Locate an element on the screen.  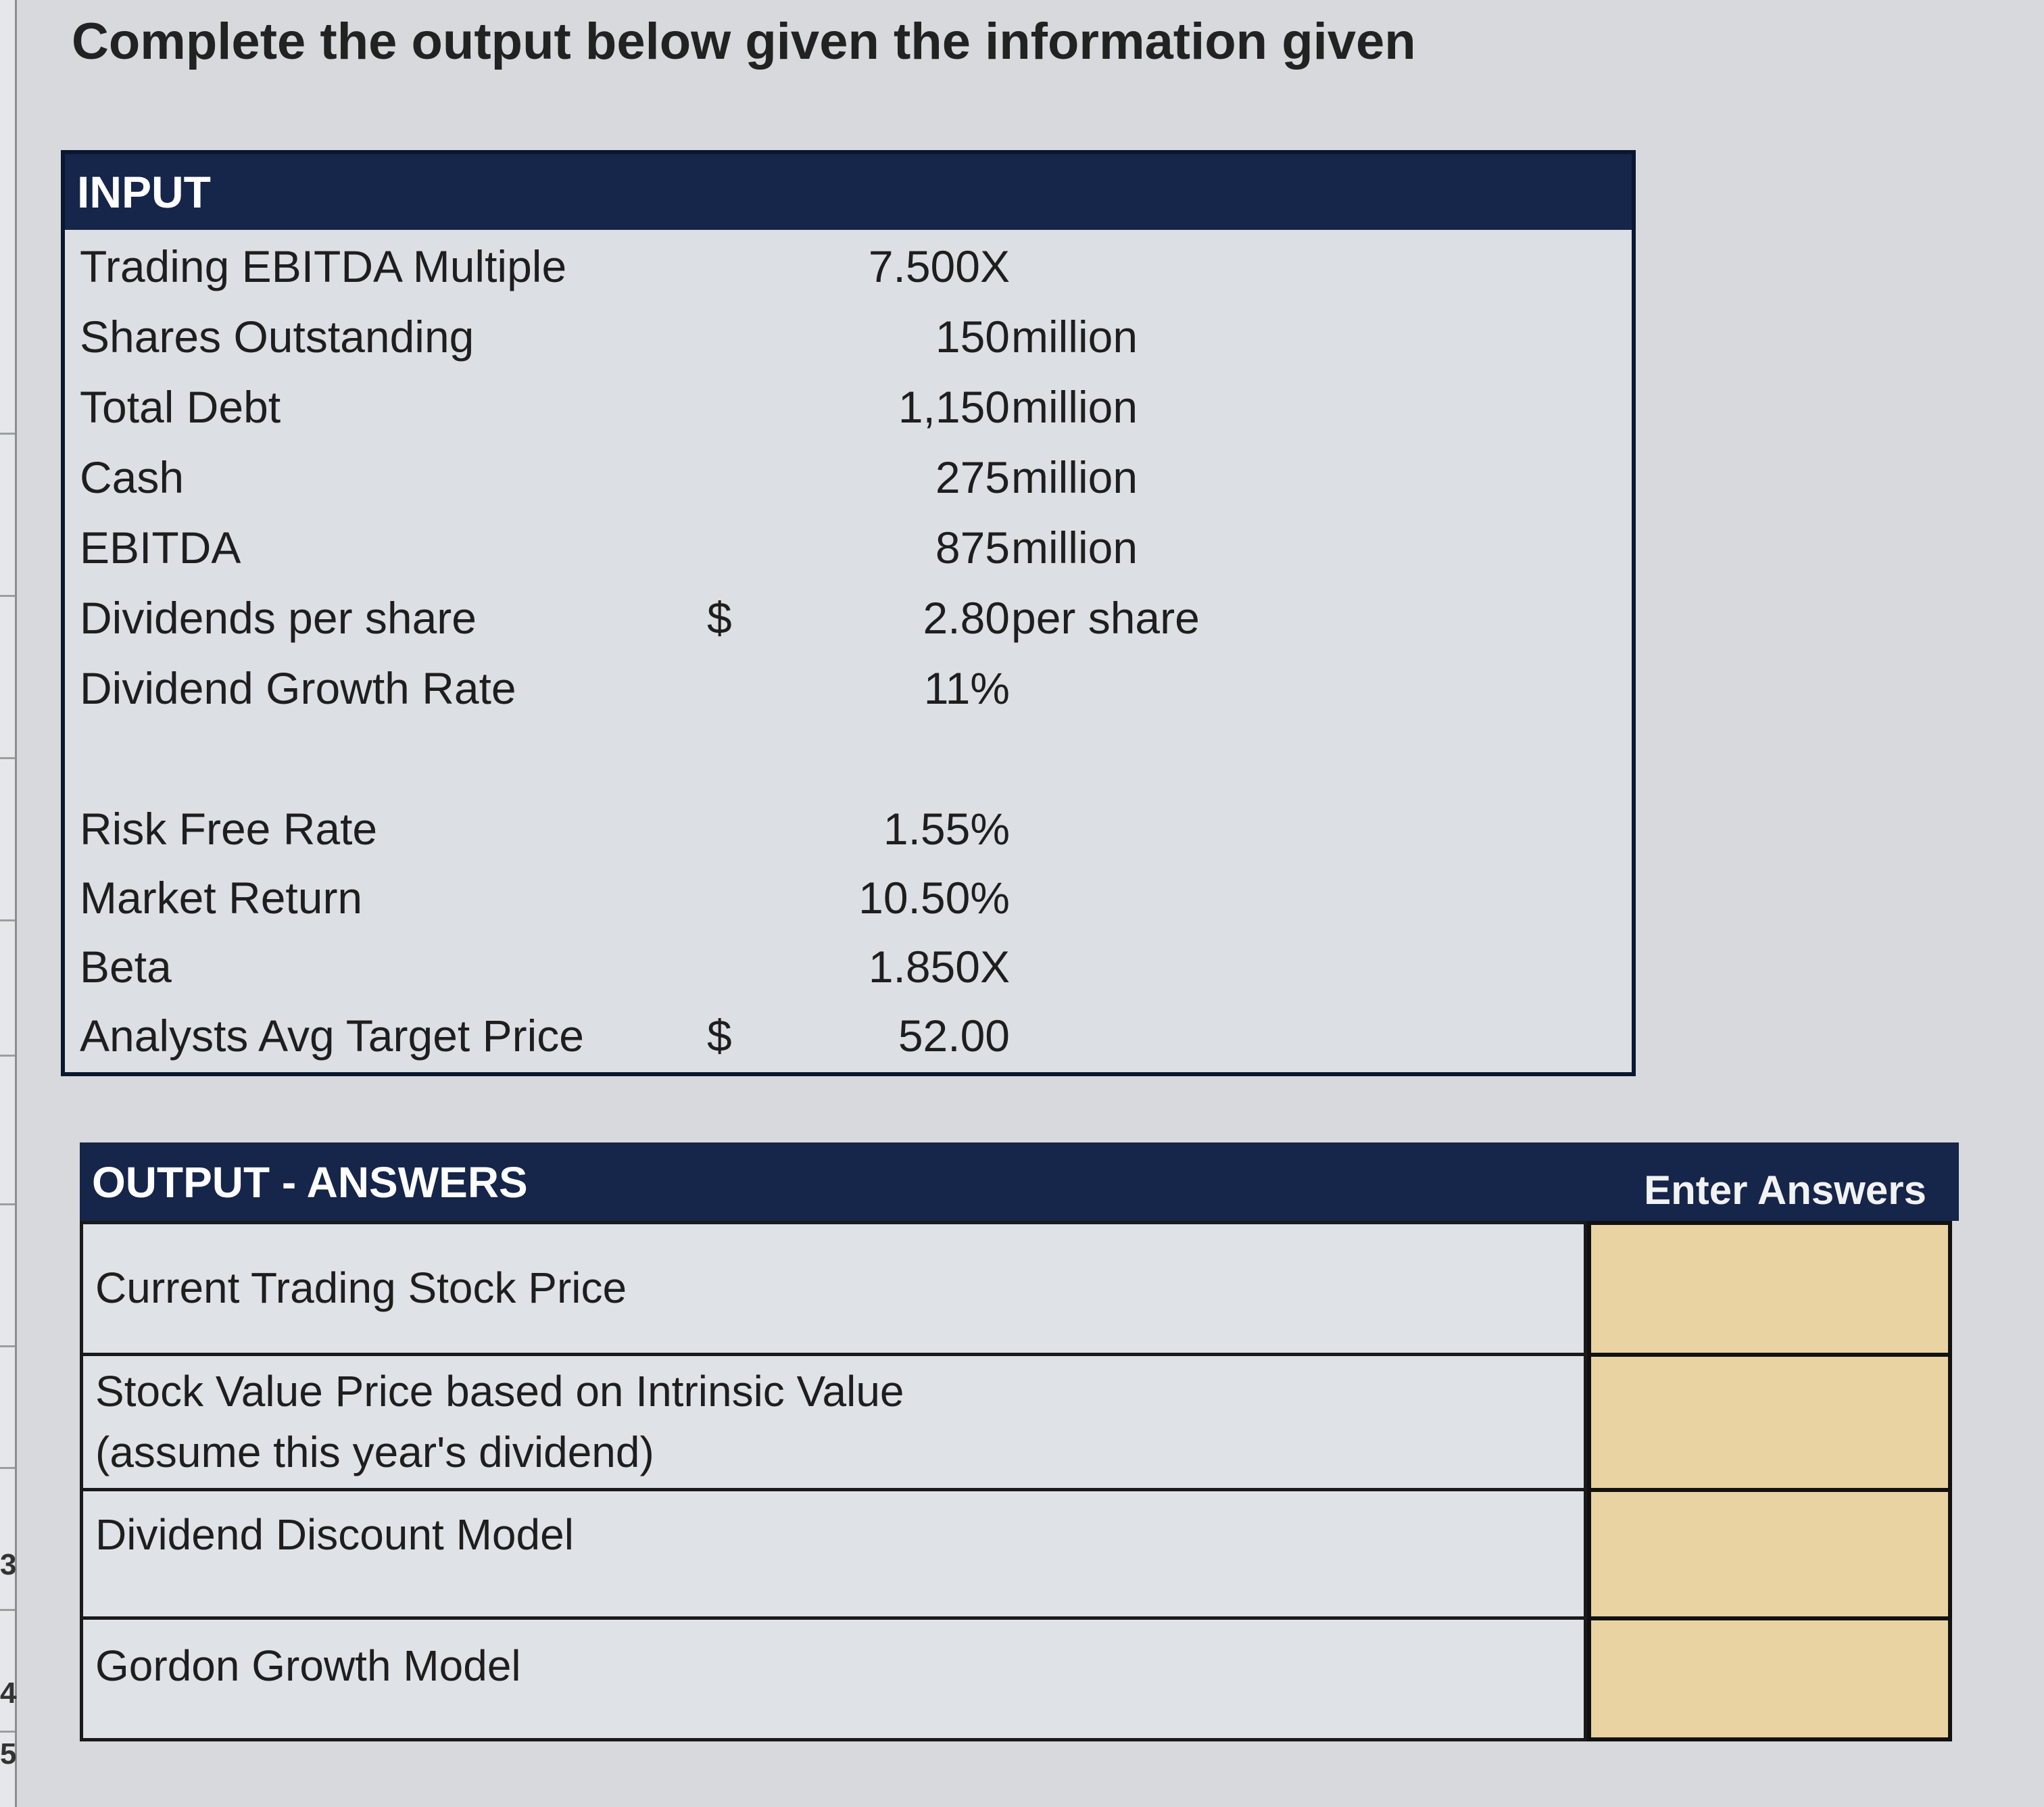
answer-input-current-price is located at coordinates (1769, 1291).